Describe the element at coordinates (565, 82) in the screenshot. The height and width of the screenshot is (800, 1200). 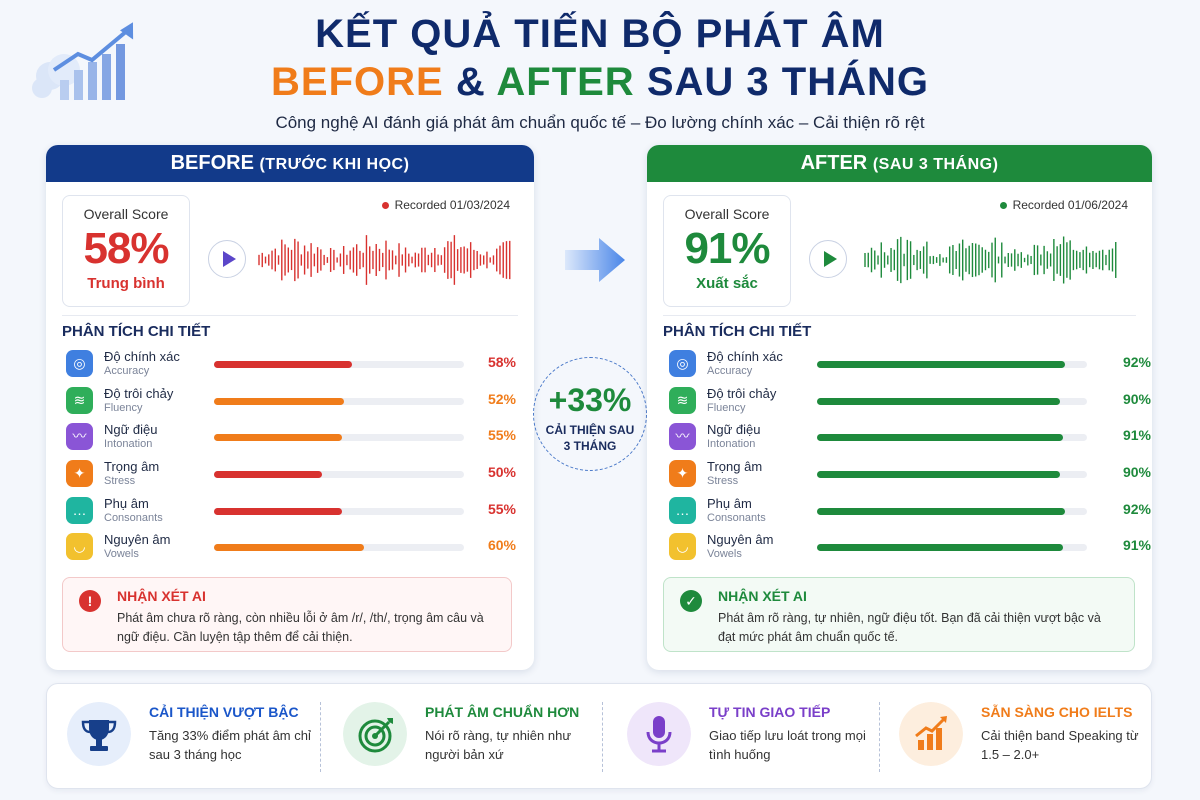
I see `title-after: AFTER` at that location.